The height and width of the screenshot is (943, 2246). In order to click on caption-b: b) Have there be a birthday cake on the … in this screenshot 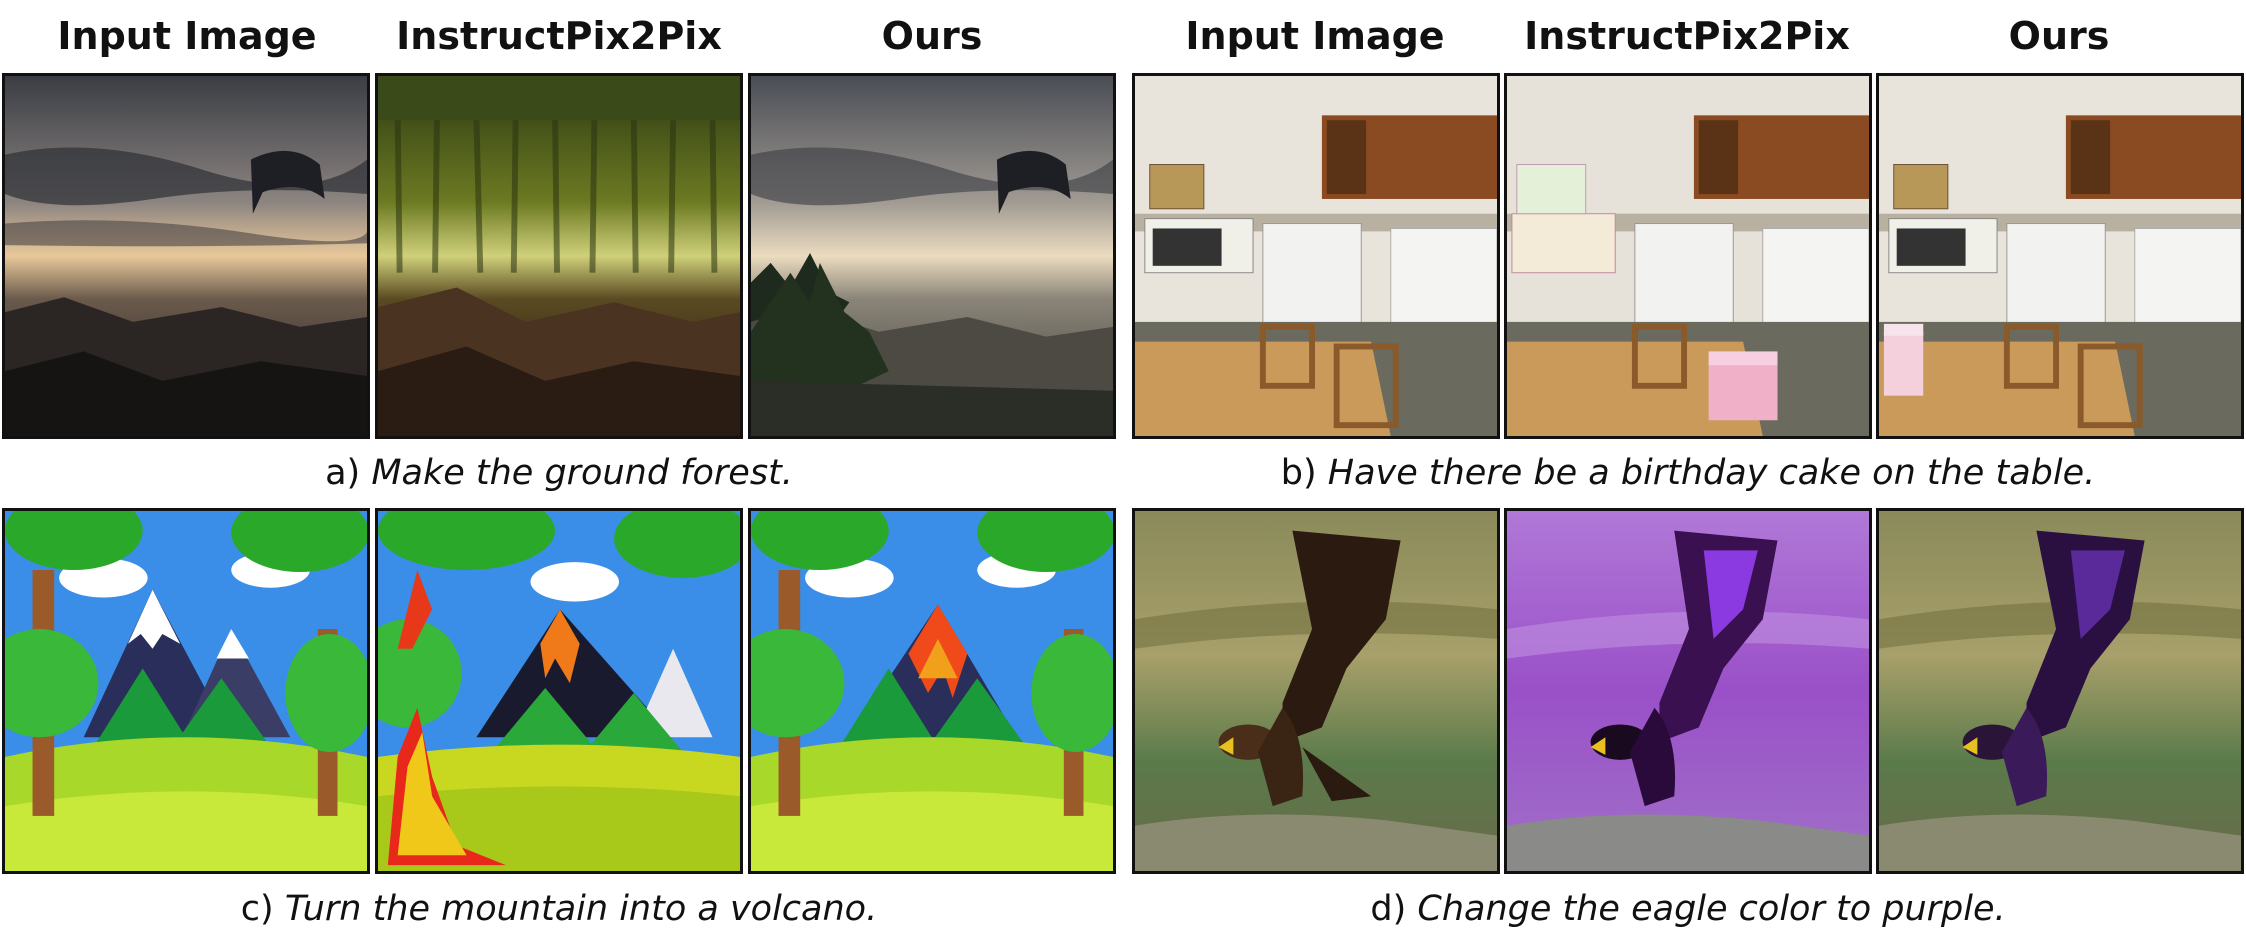, I will do `click(1688, 473)`.